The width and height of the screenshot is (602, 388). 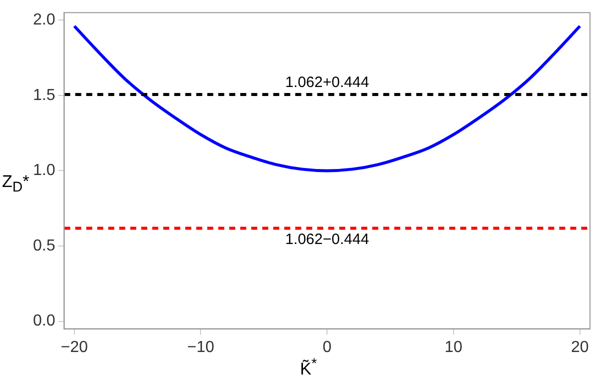 What do you see at coordinates (44, 321) in the screenshot?
I see `y-tick-label: 0.0` at bounding box center [44, 321].